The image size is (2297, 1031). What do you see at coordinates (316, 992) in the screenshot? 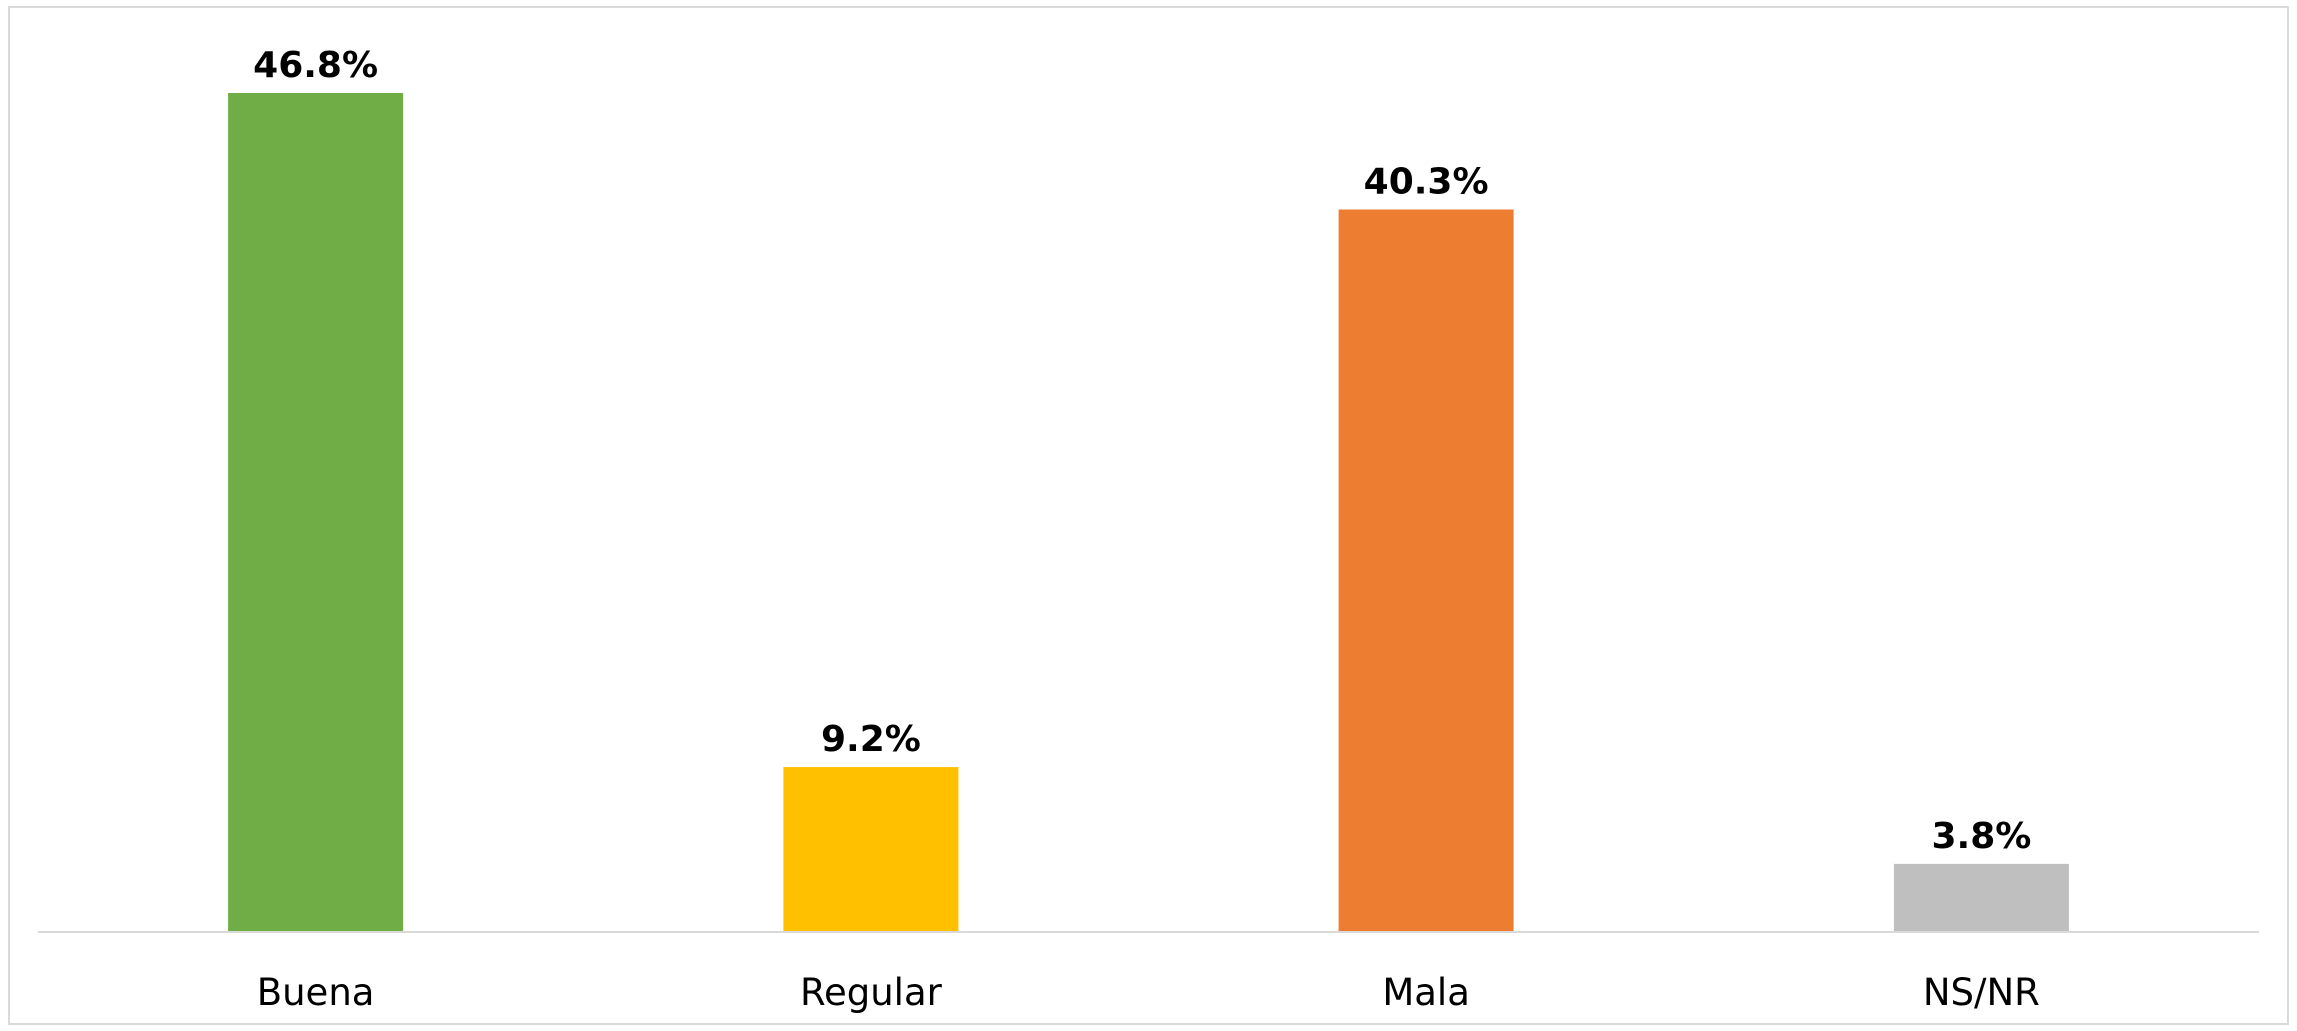
I see `category-label-buena: Buena` at bounding box center [316, 992].